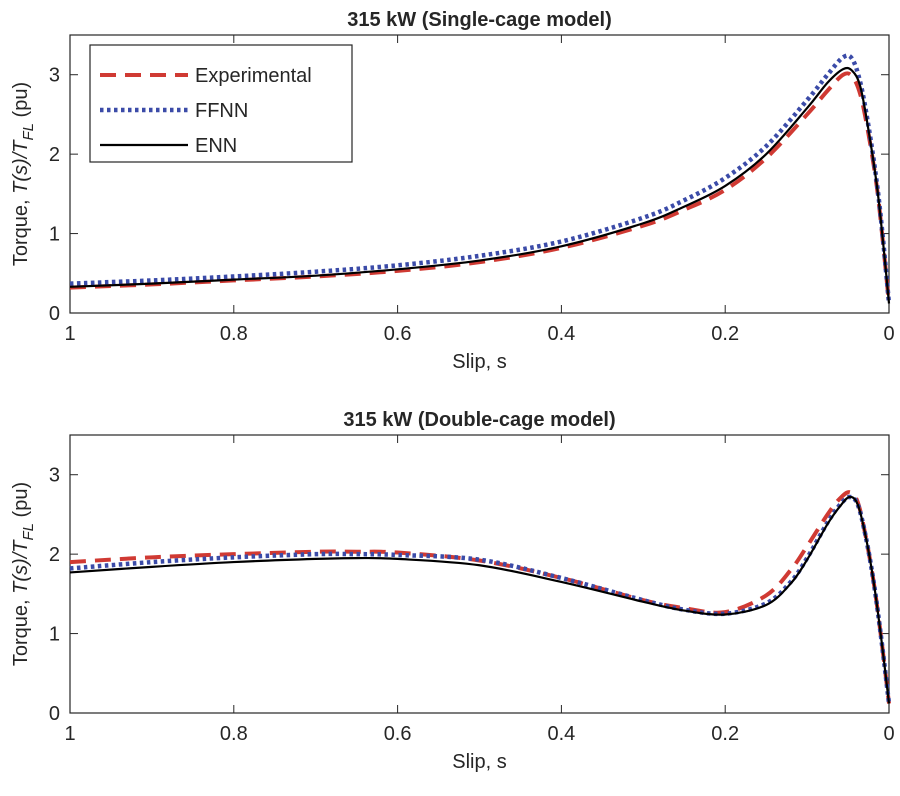  What do you see at coordinates (221, 111) in the screenshot?
I see `legend-label: FFNN` at bounding box center [221, 111].